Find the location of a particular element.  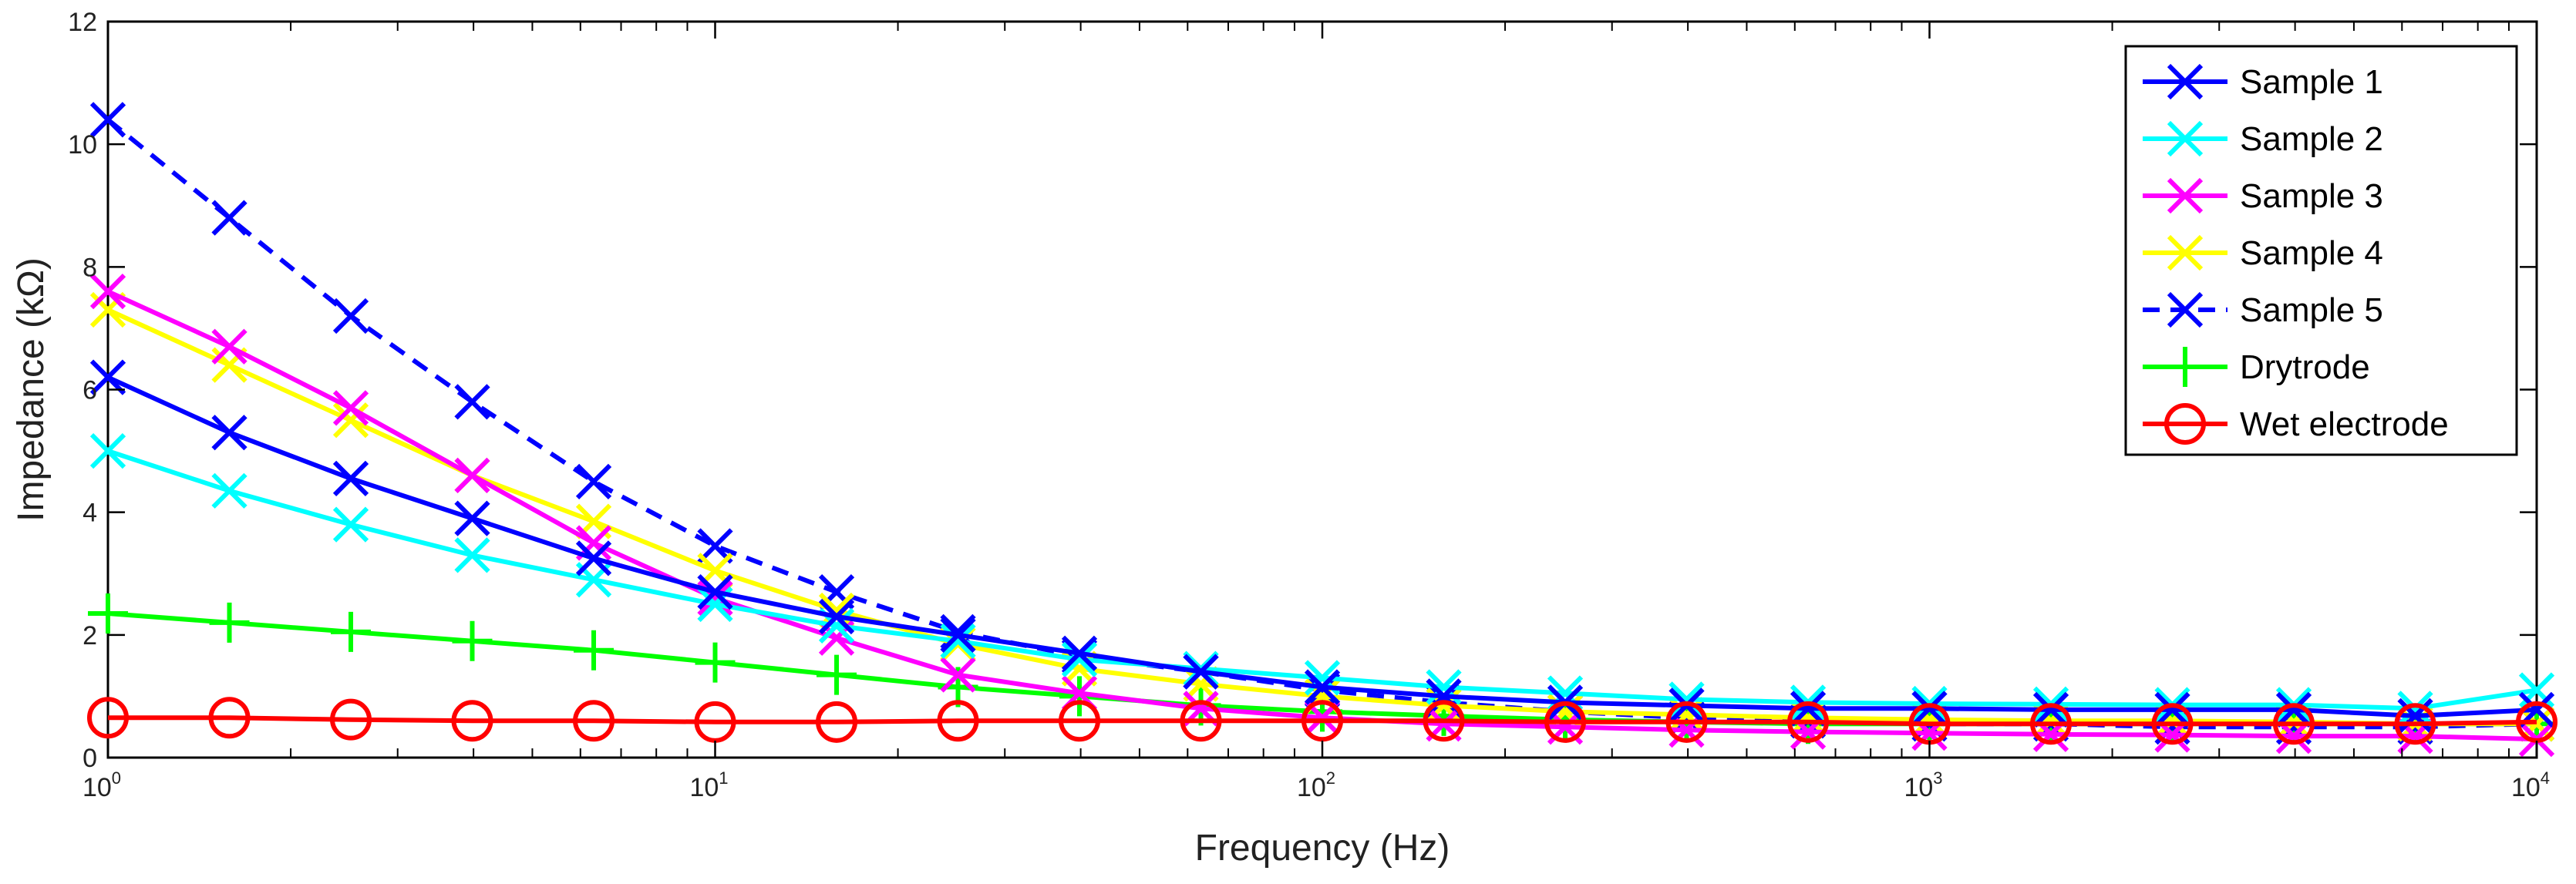

legend-item-sample-3: Sample 3 is located at coordinates (2263, 196).